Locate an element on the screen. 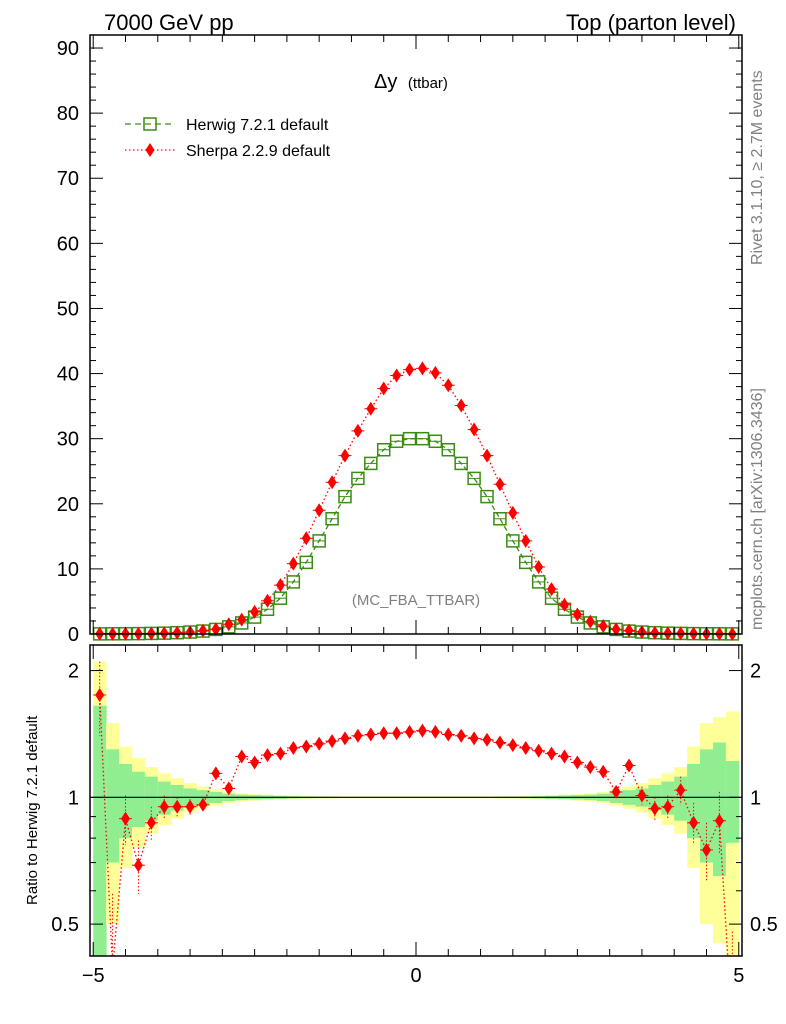 The image size is (786, 1024). main-ytick-label: 40 is located at coordinates (68, 375).